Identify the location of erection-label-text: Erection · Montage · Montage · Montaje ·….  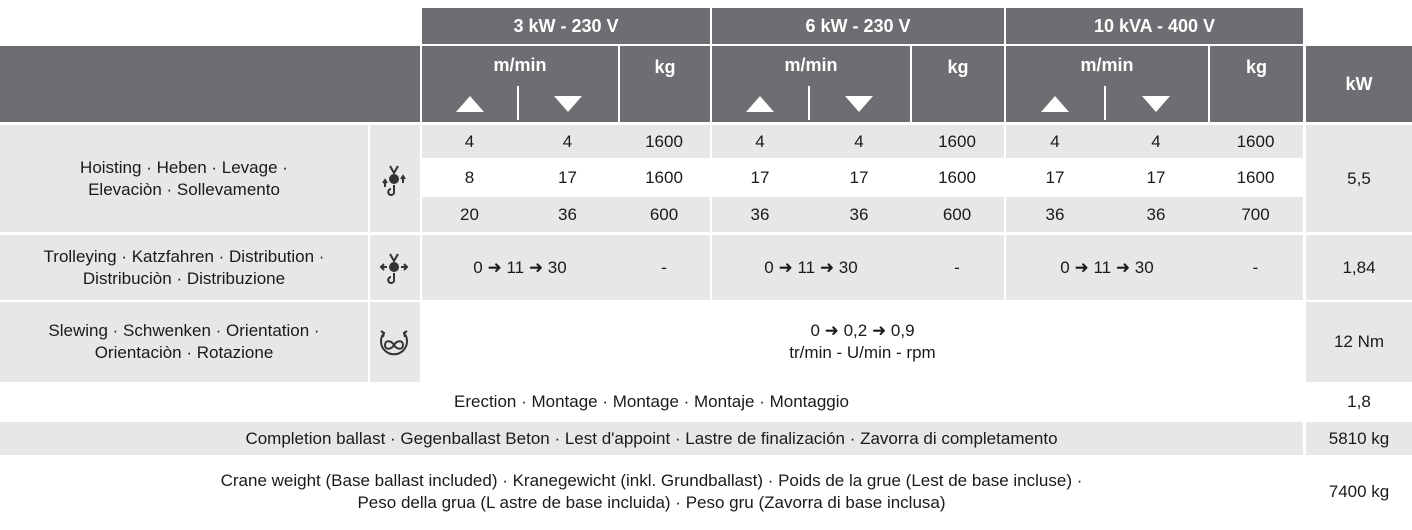
(651, 401).